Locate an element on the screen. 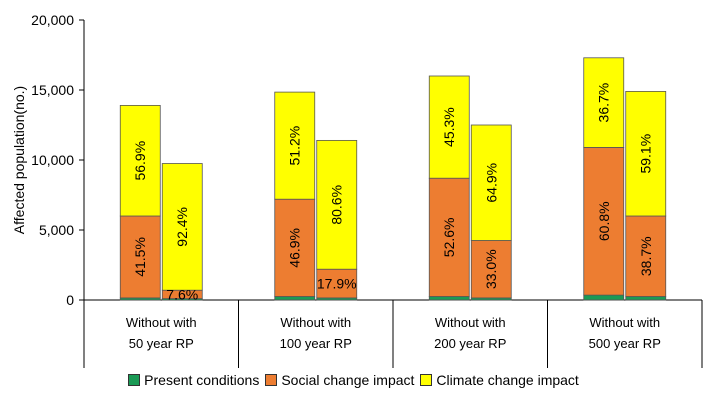  y-tick-label: 5,000 is located at coordinates (56, 230).